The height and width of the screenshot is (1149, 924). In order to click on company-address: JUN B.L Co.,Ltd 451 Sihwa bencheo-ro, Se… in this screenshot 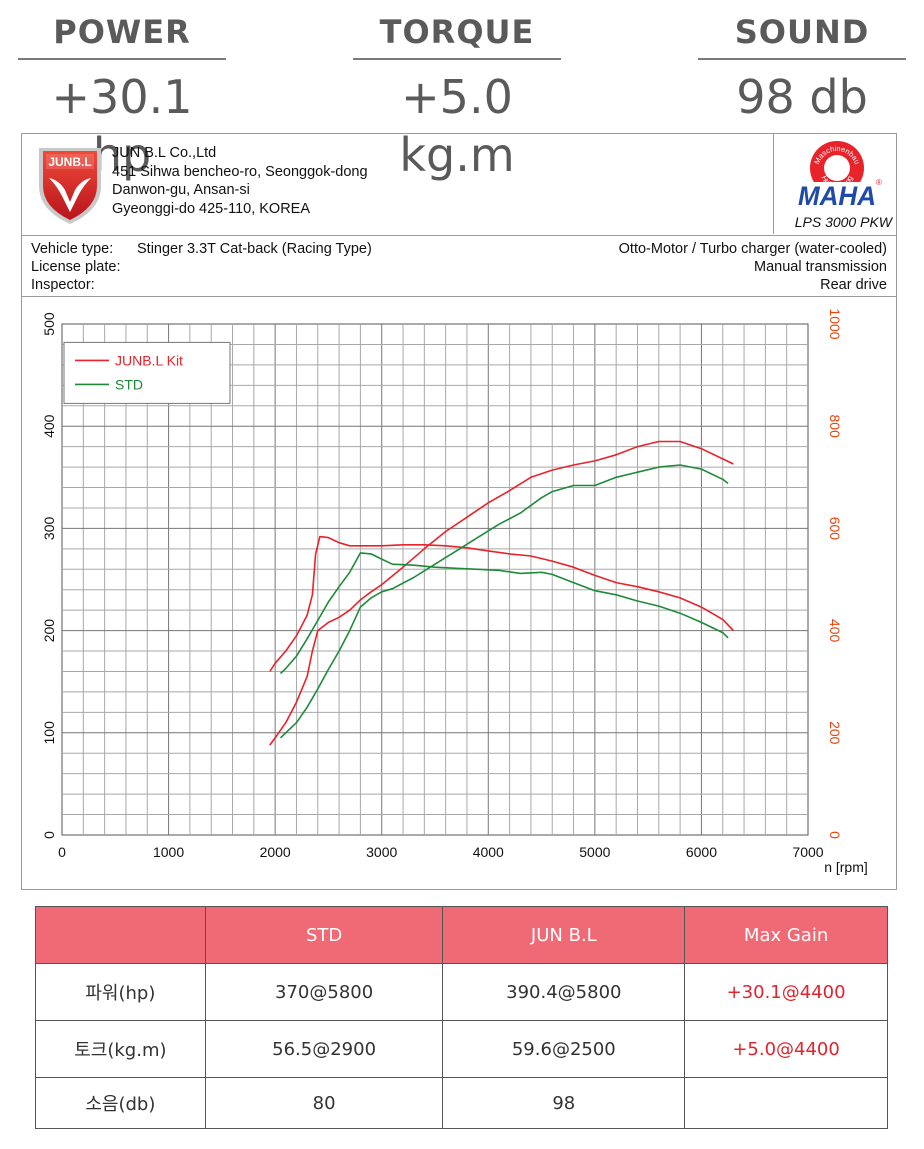, I will do `click(240, 181)`.